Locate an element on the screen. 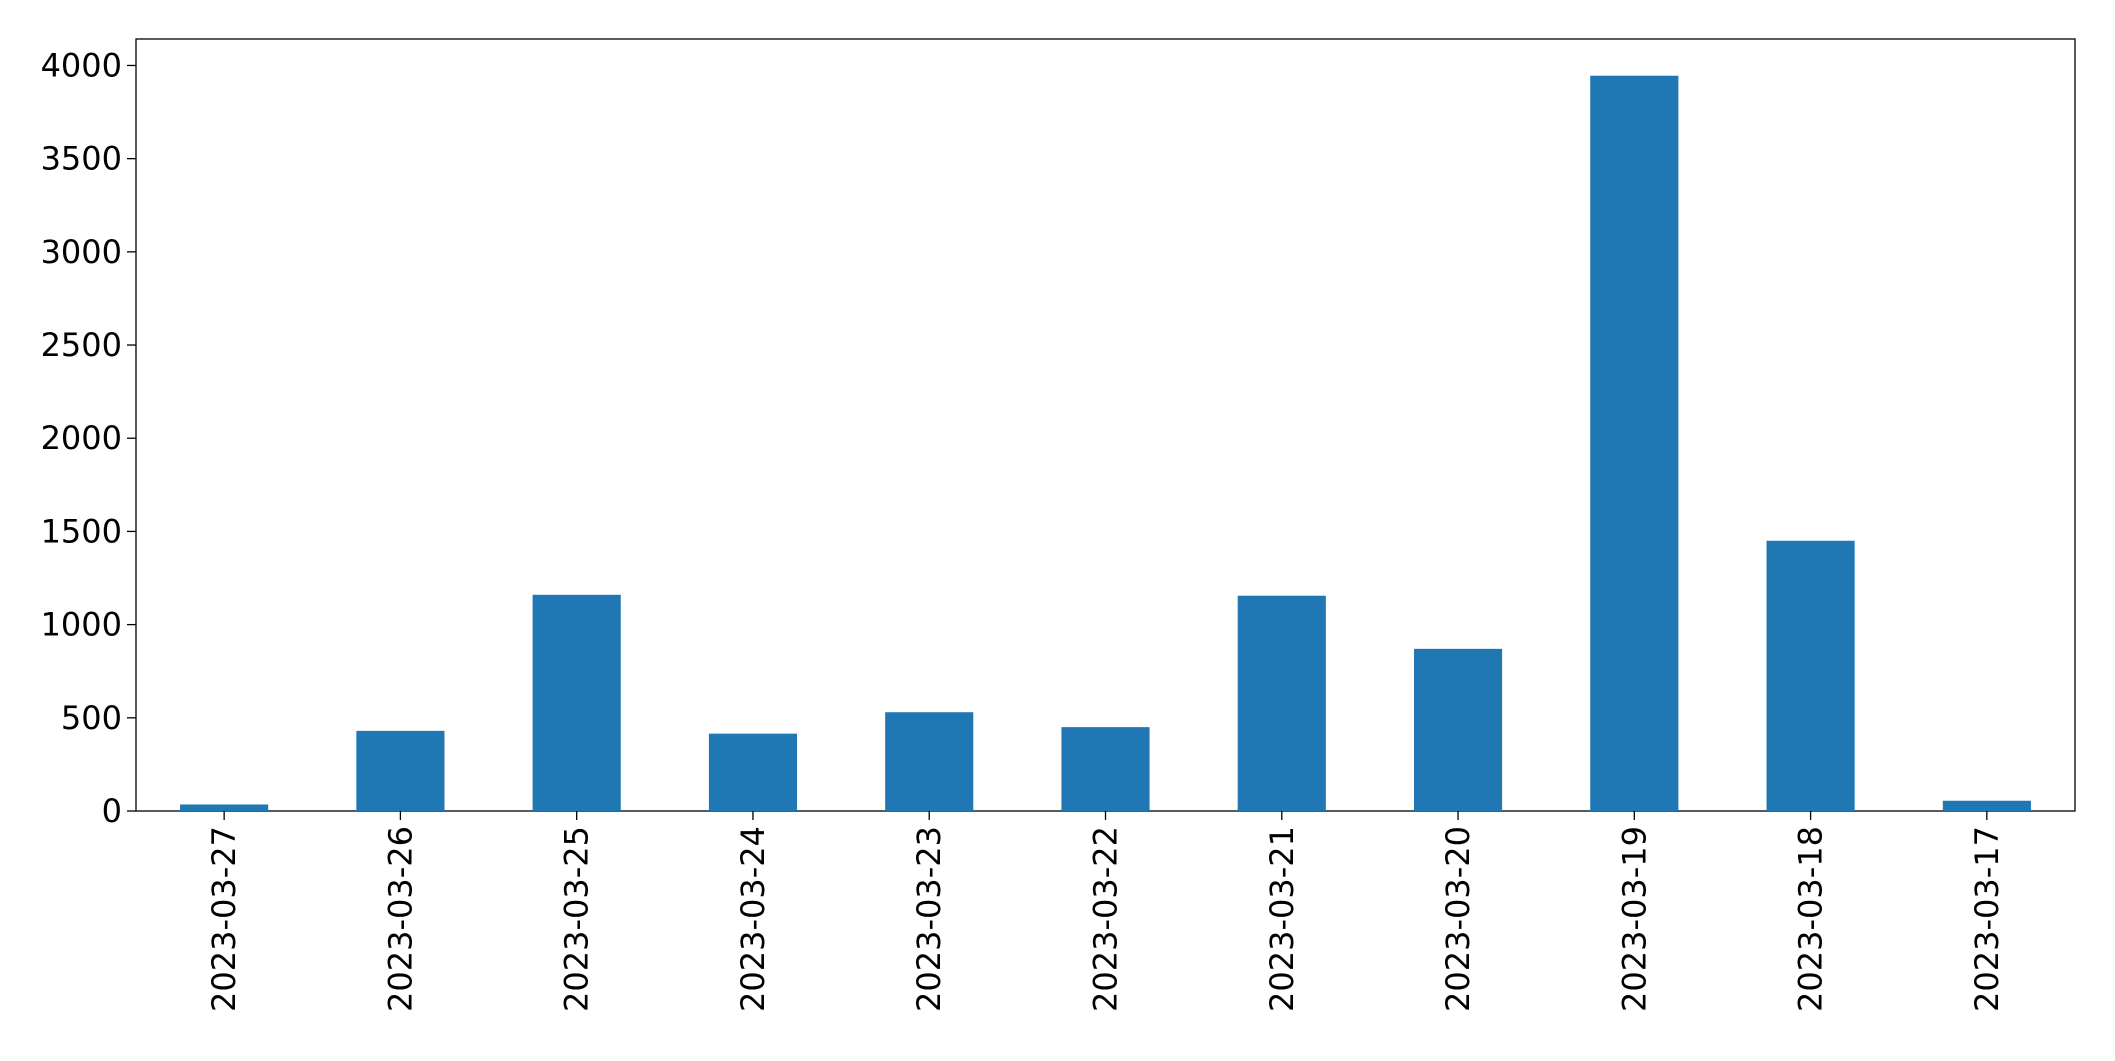 This screenshot has height=1061, width=2115. x-tick-label: 2023-03-25 is located at coordinates (577, 919).